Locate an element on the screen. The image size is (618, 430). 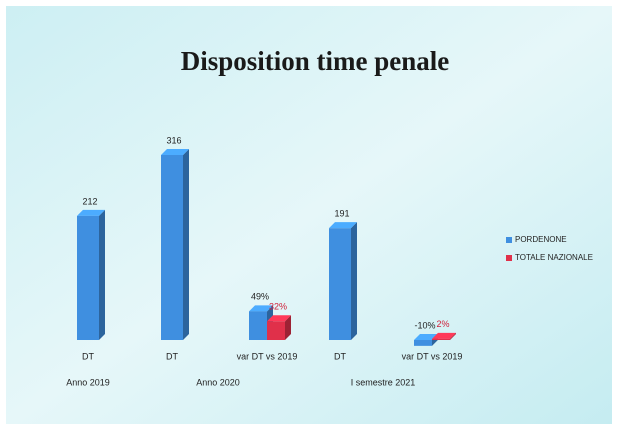
chart-title: Disposition time penale is located at coordinates (315, 61).